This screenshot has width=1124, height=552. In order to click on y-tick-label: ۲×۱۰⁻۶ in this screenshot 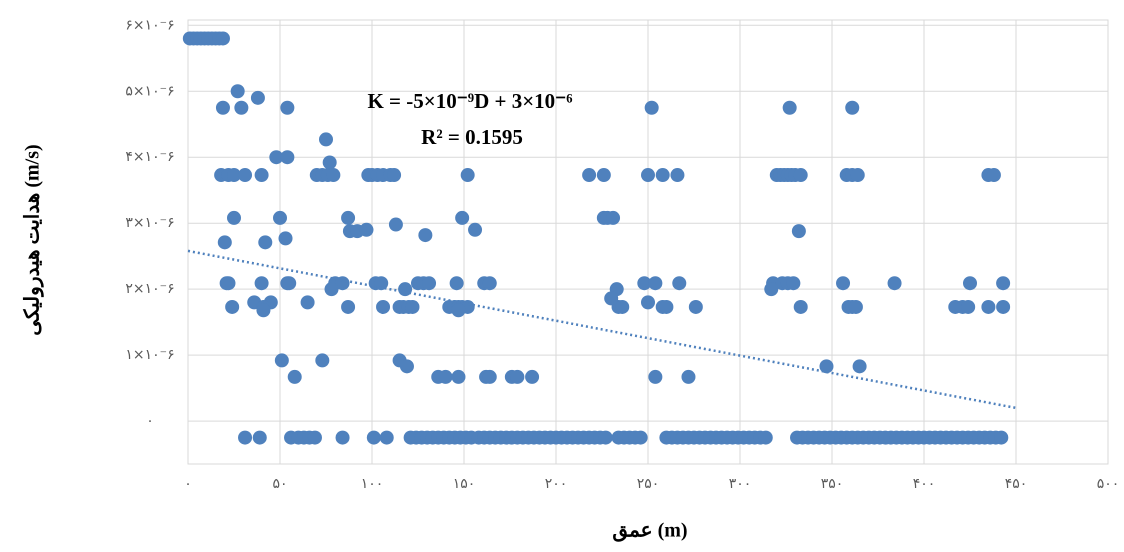, I will do `click(149, 289)`.